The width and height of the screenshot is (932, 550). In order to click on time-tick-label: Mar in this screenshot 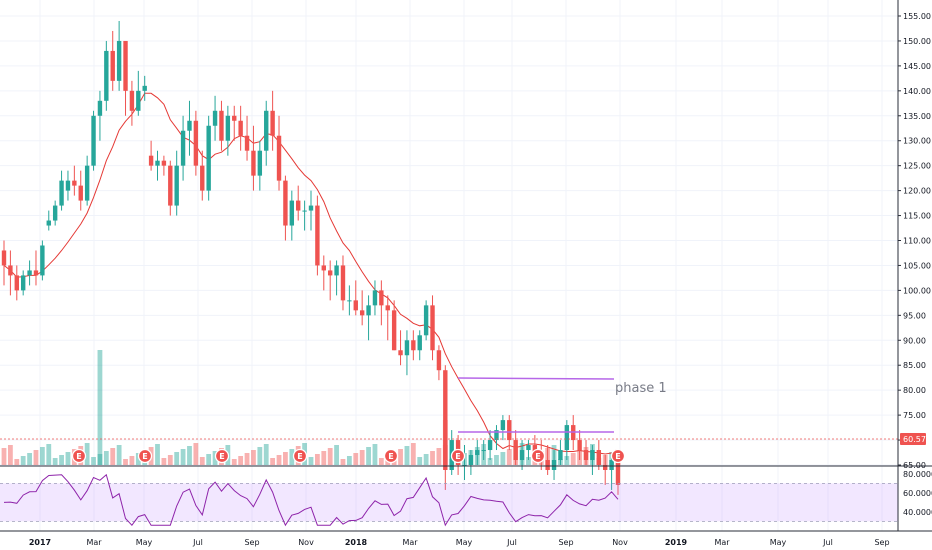, I will do `click(722, 542)`.